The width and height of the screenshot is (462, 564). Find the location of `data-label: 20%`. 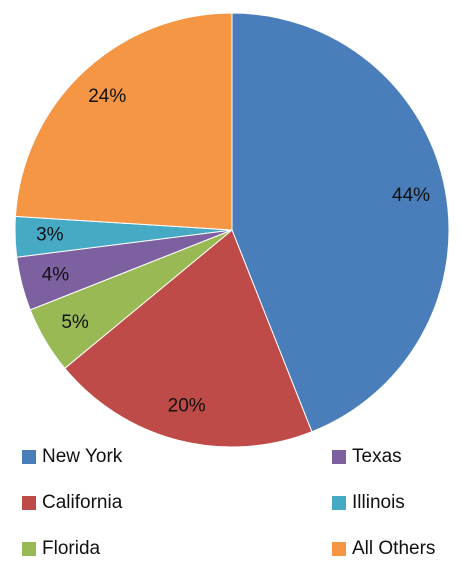

data-label: 20% is located at coordinates (187, 406).